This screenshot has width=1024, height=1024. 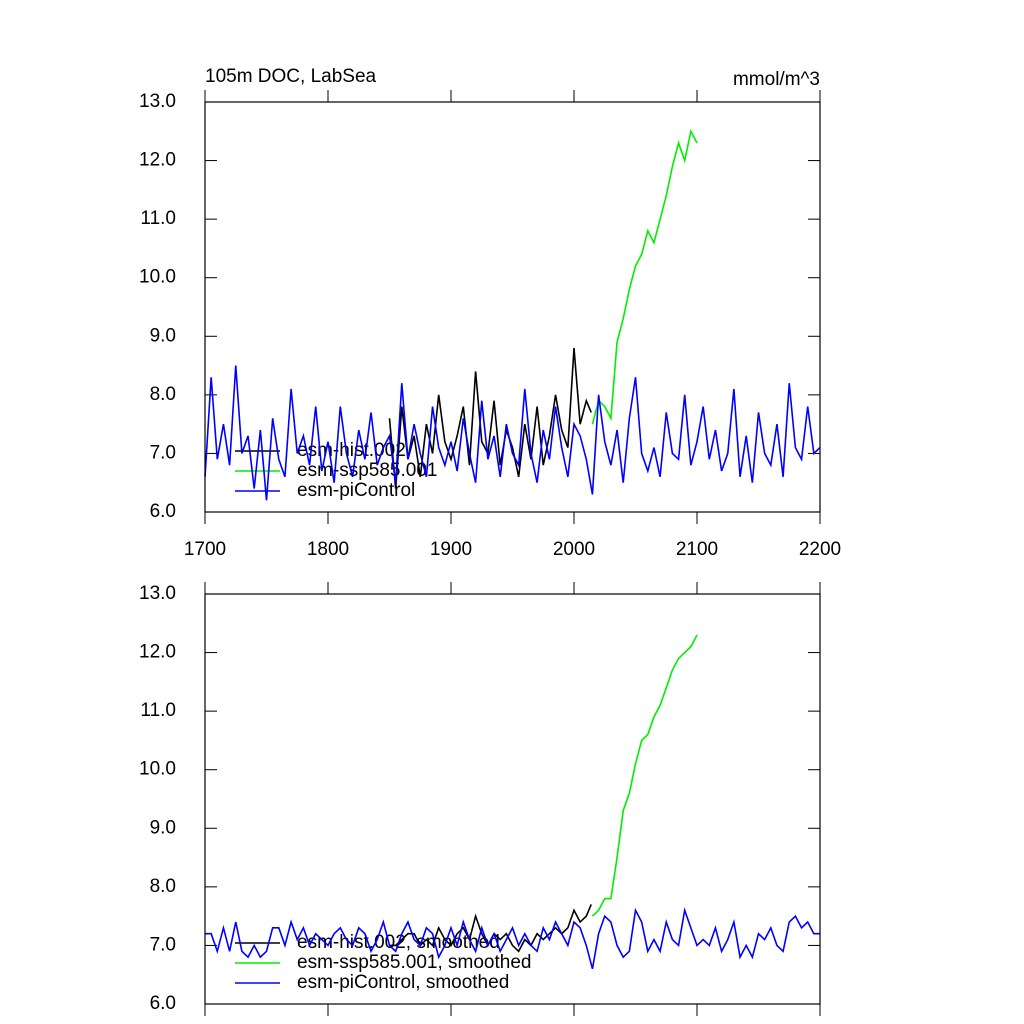 I want to click on legend-label: esm-piControl, smoothed, so click(x=403, y=982).